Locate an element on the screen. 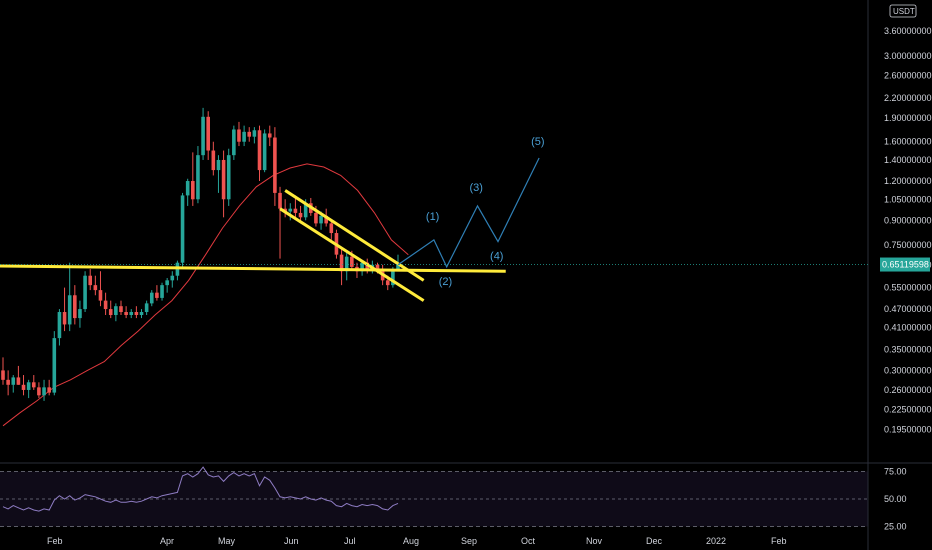 This screenshot has width=932, height=550. time-tick-label: Nov is located at coordinates (594, 541).